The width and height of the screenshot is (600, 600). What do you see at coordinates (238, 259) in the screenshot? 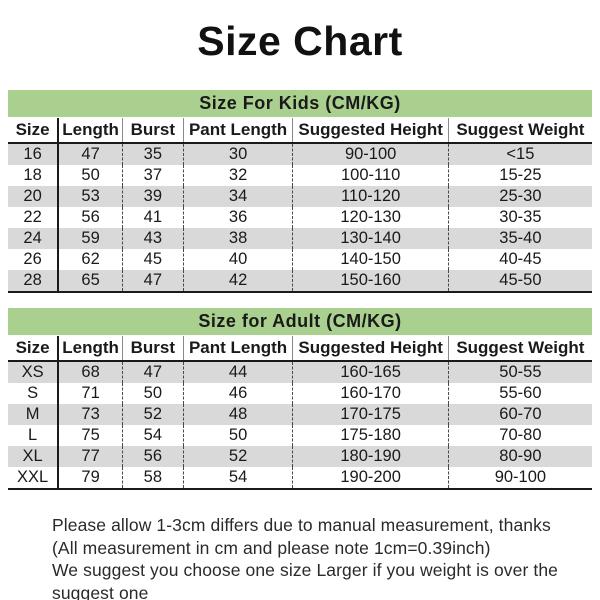
I see `table-cell: 40` at bounding box center [238, 259].